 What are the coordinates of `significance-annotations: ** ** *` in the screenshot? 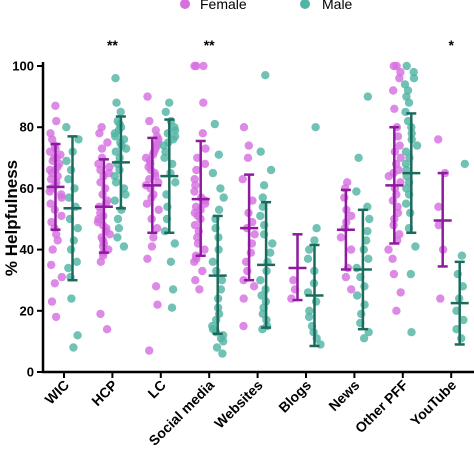 It's located at (281, 45).